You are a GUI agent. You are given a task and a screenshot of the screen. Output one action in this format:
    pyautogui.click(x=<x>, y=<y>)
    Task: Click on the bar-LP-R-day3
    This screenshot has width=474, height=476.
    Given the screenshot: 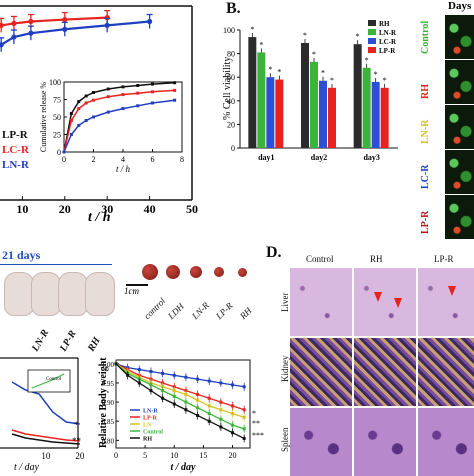 What is the action you would take?
    pyautogui.click(x=384, y=117)
    